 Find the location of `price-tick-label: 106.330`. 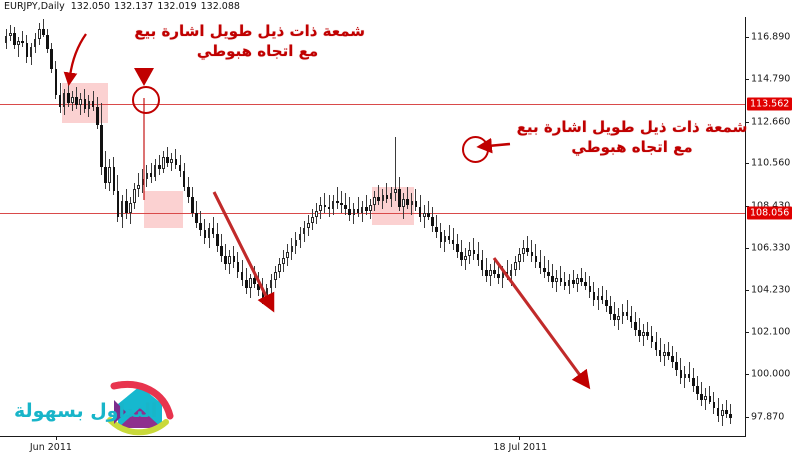

price-tick-label: 106.330 is located at coordinates (771, 248).